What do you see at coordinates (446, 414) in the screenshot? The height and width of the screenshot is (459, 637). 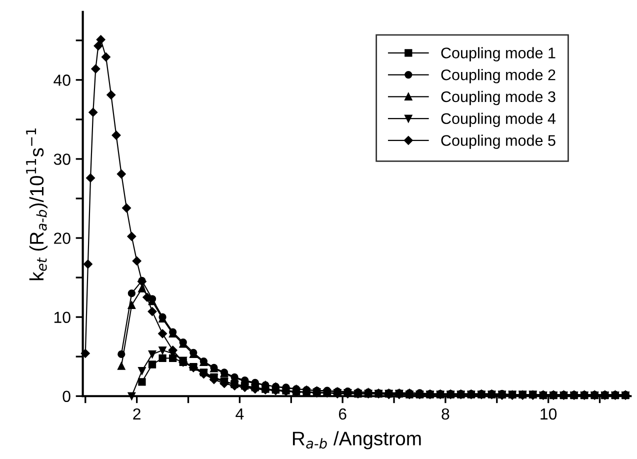 I see `x-tick-label: 8` at bounding box center [446, 414].